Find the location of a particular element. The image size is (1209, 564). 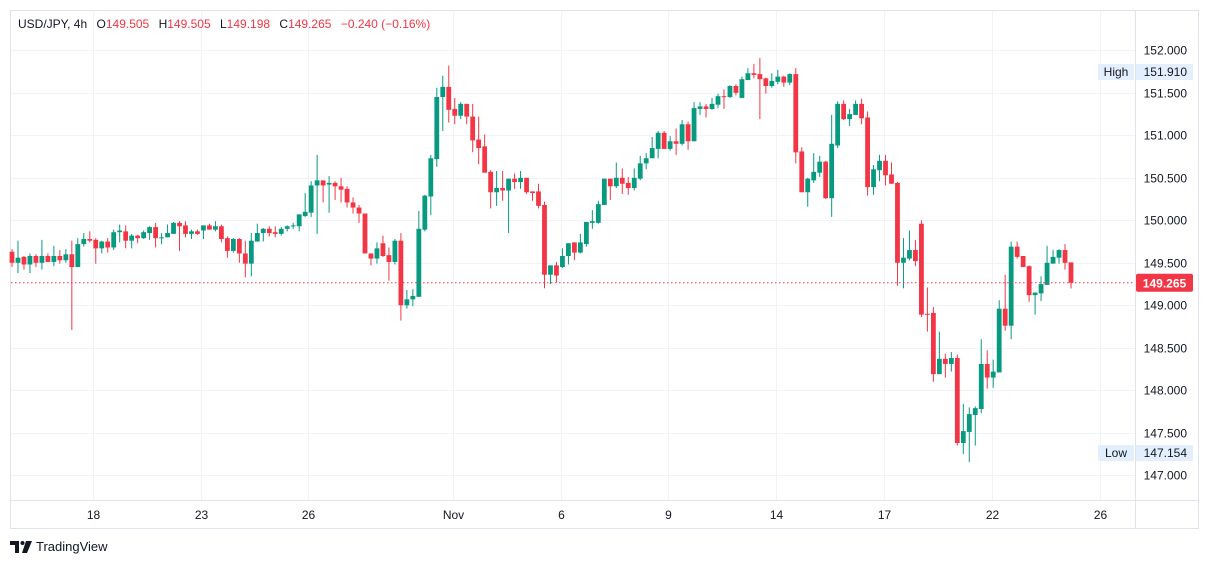

open-value: 149.505 is located at coordinates (127, 24).